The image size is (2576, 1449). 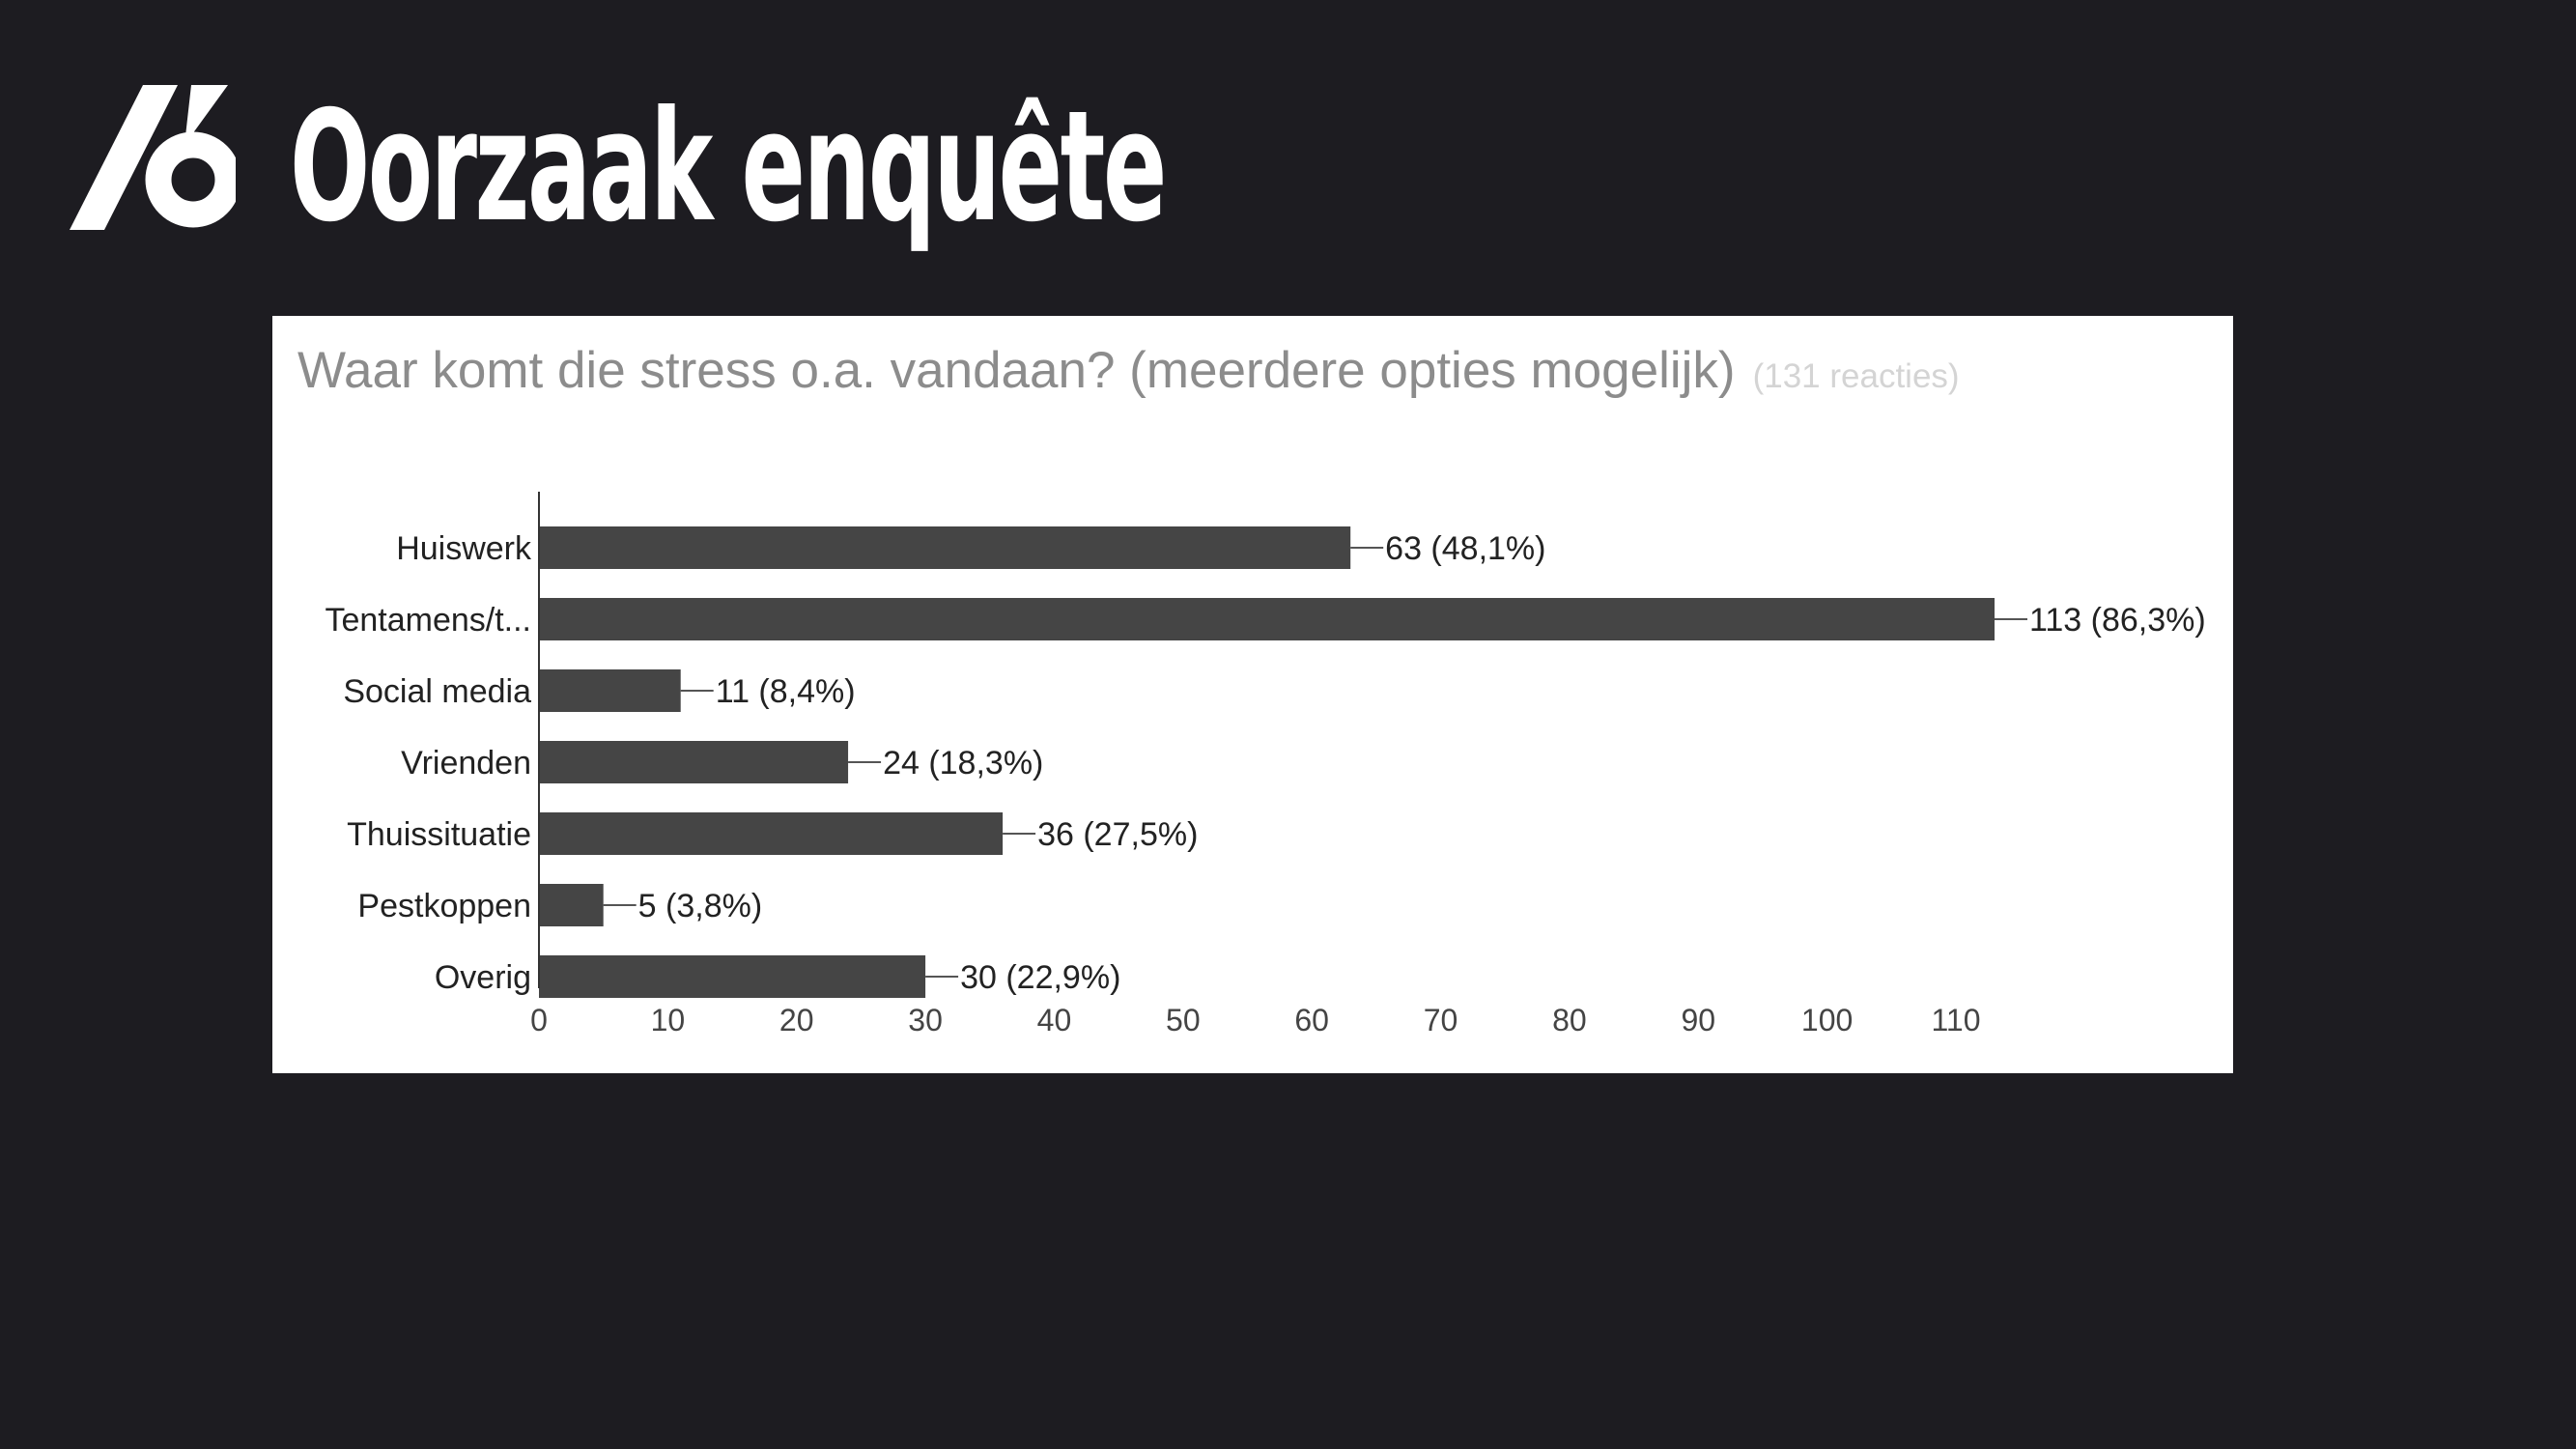 What do you see at coordinates (668, 1020) in the screenshot?
I see `x-tick-label: 10` at bounding box center [668, 1020].